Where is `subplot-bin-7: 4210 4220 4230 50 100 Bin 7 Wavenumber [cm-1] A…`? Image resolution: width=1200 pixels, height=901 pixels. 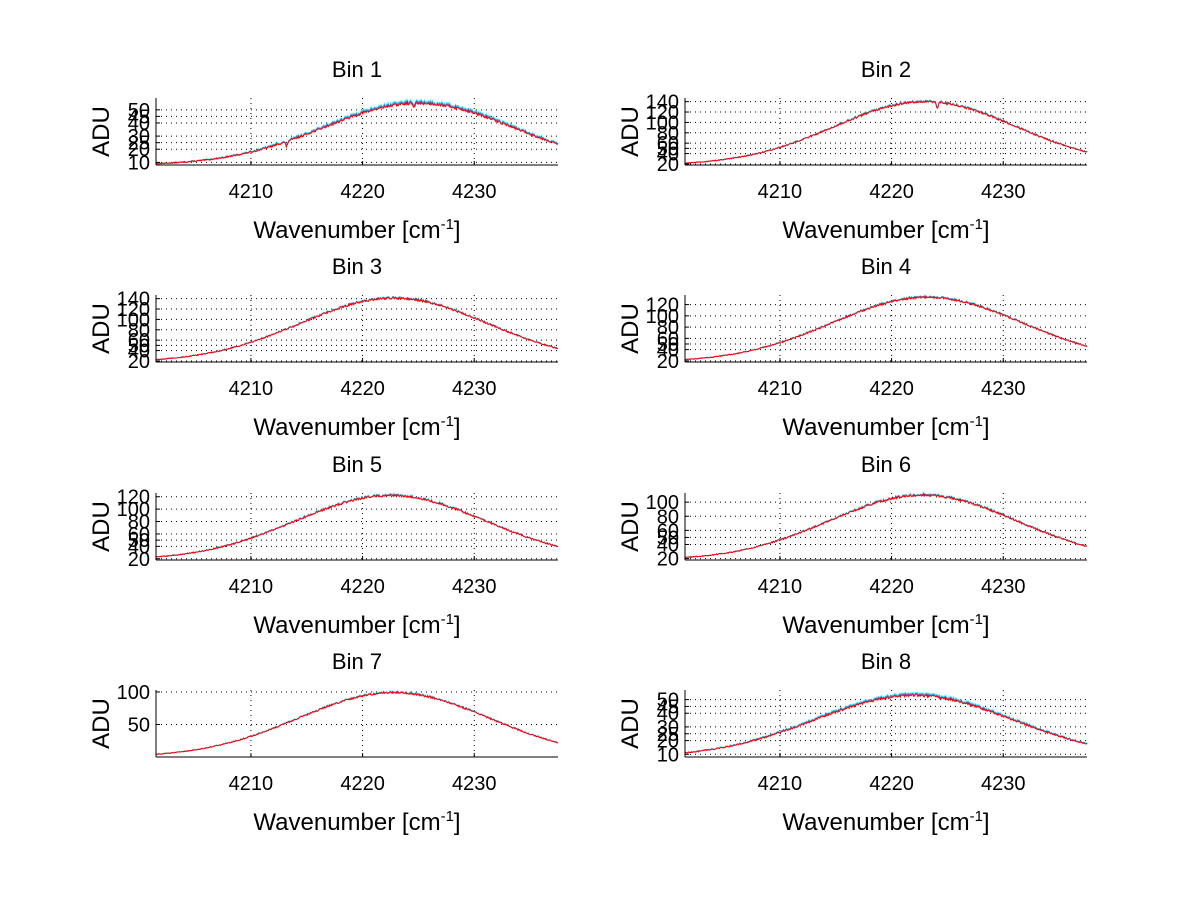
subplot-bin-7: 4210 4220 4230 50 100 Bin 7 Wavenumber [cm-1] A… is located at coordinates (323, 742).